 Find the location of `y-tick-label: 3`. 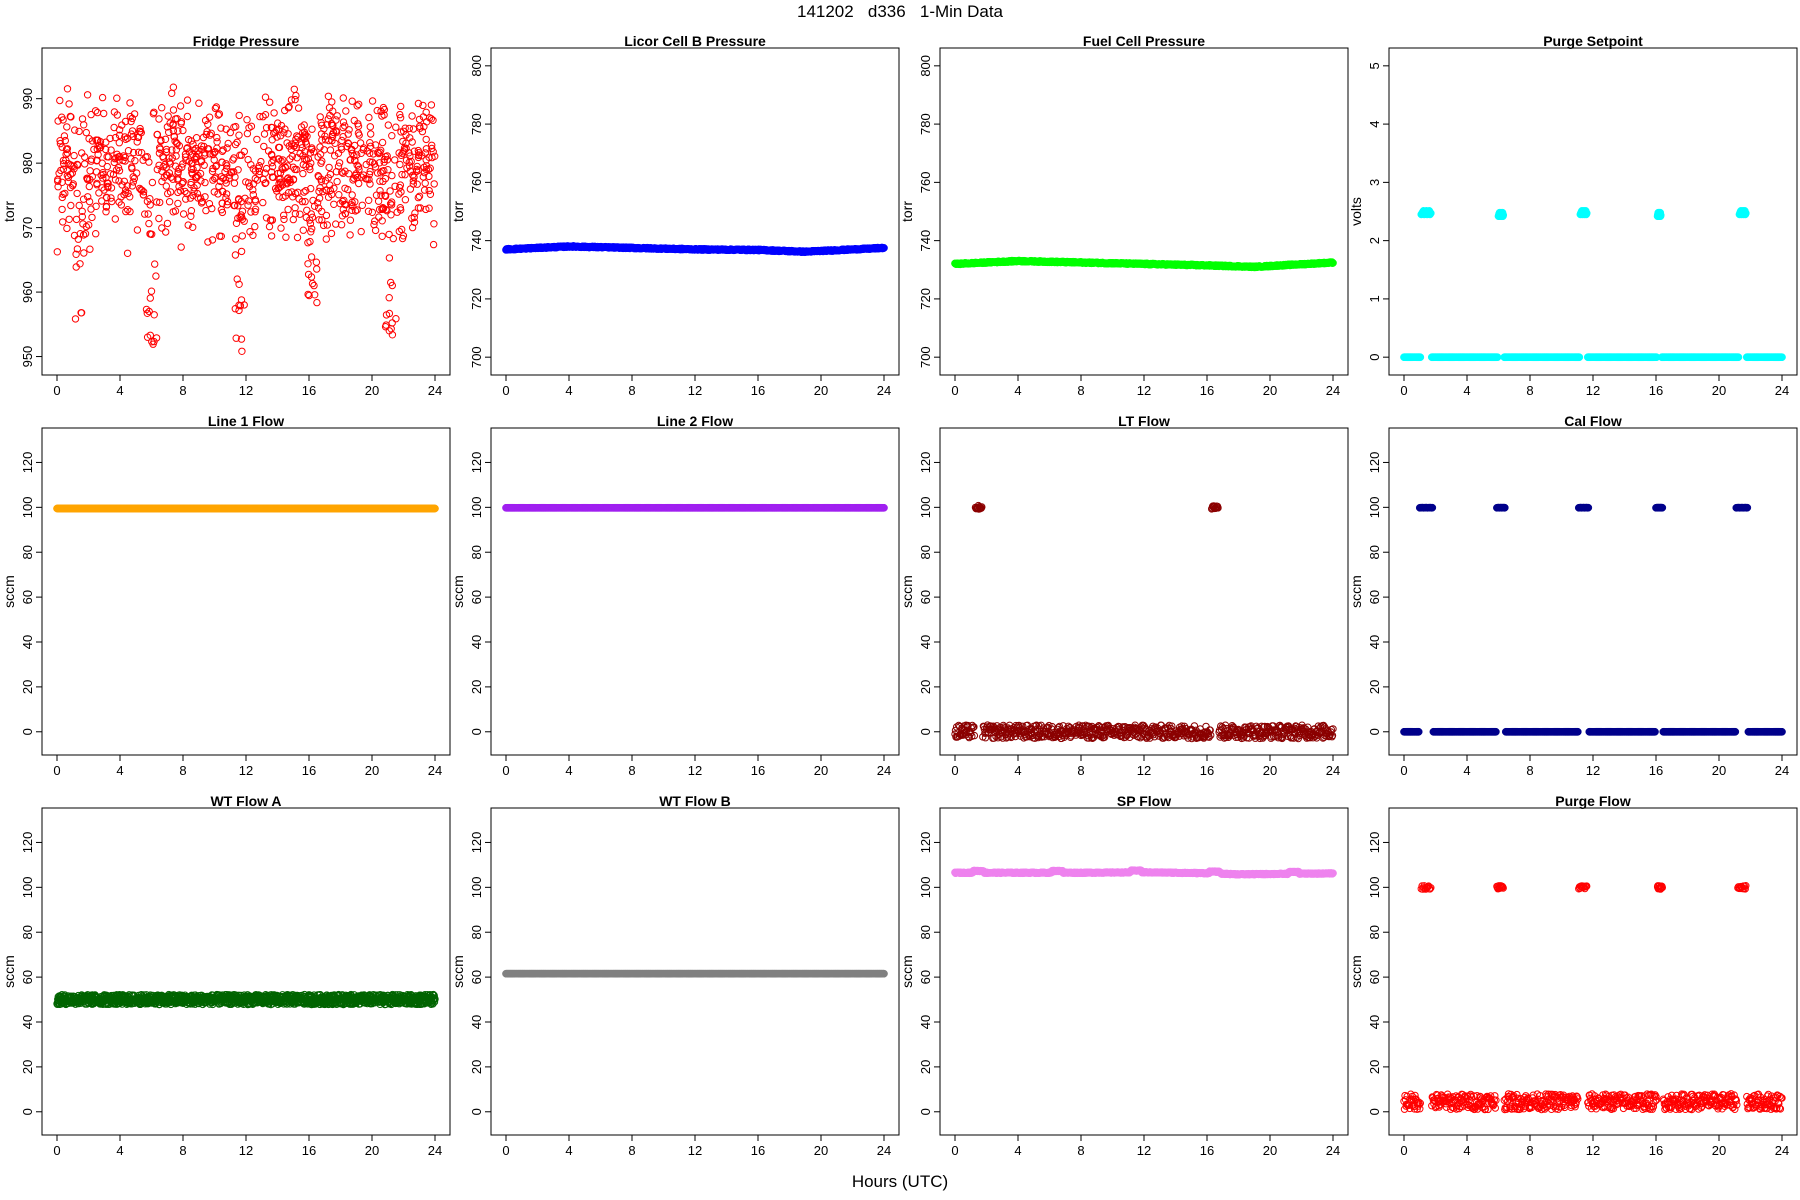

y-tick-label: 3 is located at coordinates (1374, 182).